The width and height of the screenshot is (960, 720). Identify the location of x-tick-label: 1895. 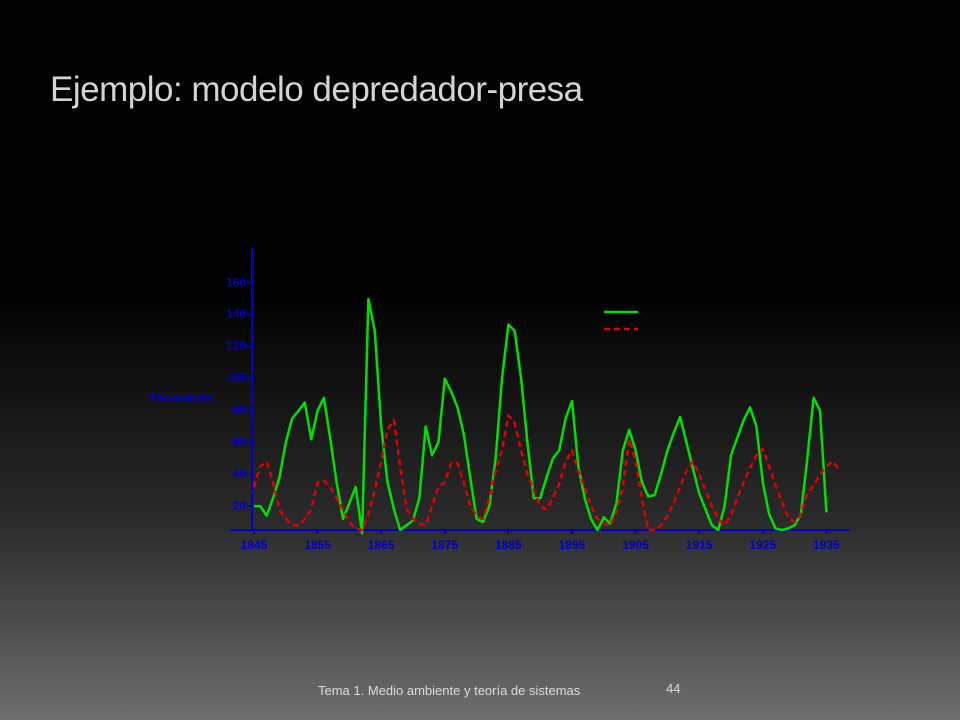
(572, 545).